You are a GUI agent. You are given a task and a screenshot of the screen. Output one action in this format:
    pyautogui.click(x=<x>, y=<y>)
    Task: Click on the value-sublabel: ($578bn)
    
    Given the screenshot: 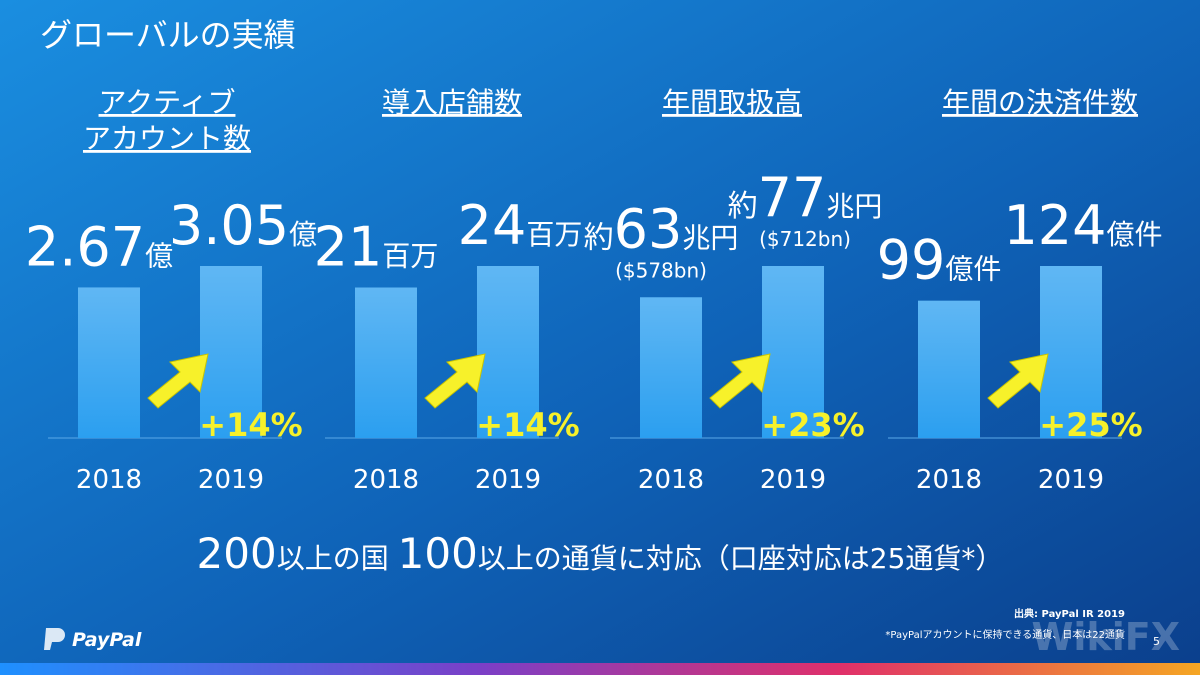 What is the action you would take?
    pyautogui.click(x=661, y=270)
    